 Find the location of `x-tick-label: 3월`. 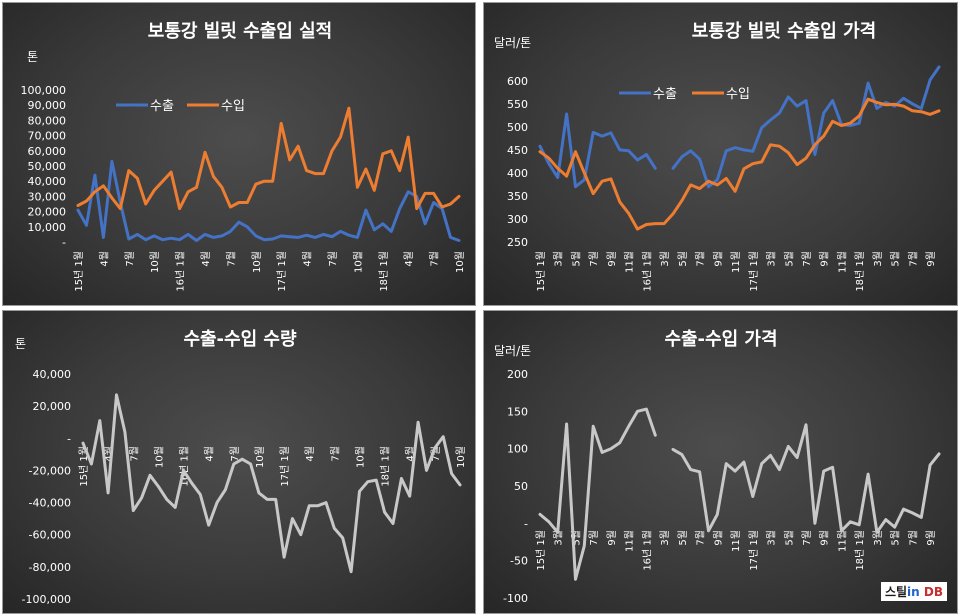

x-tick-label: 3월 is located at coordinates (559, 259).